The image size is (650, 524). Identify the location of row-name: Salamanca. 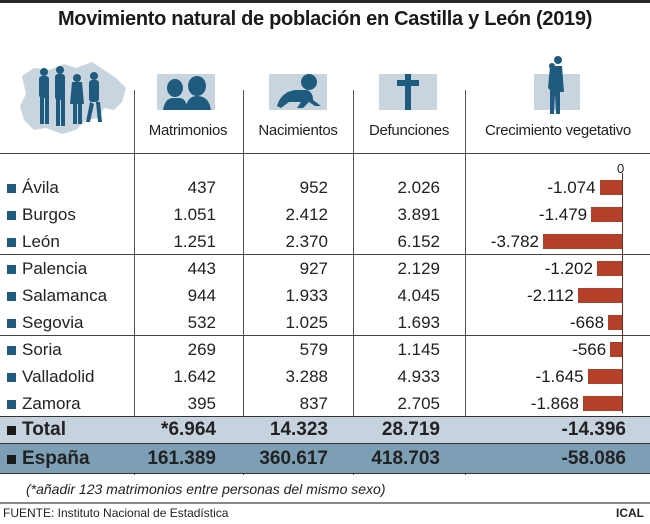
(65, 295).